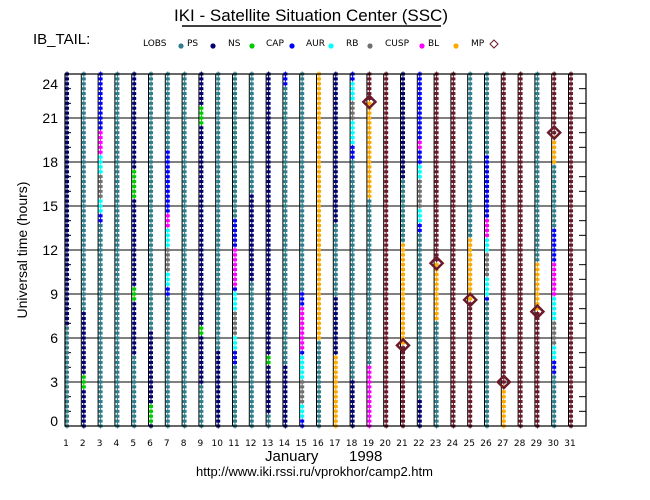 This screenshot has height=500, width=650. What do you see at coordinates (352, 110) in the screenshot?
I see `segment-rb` at bounding box center [352, 110].